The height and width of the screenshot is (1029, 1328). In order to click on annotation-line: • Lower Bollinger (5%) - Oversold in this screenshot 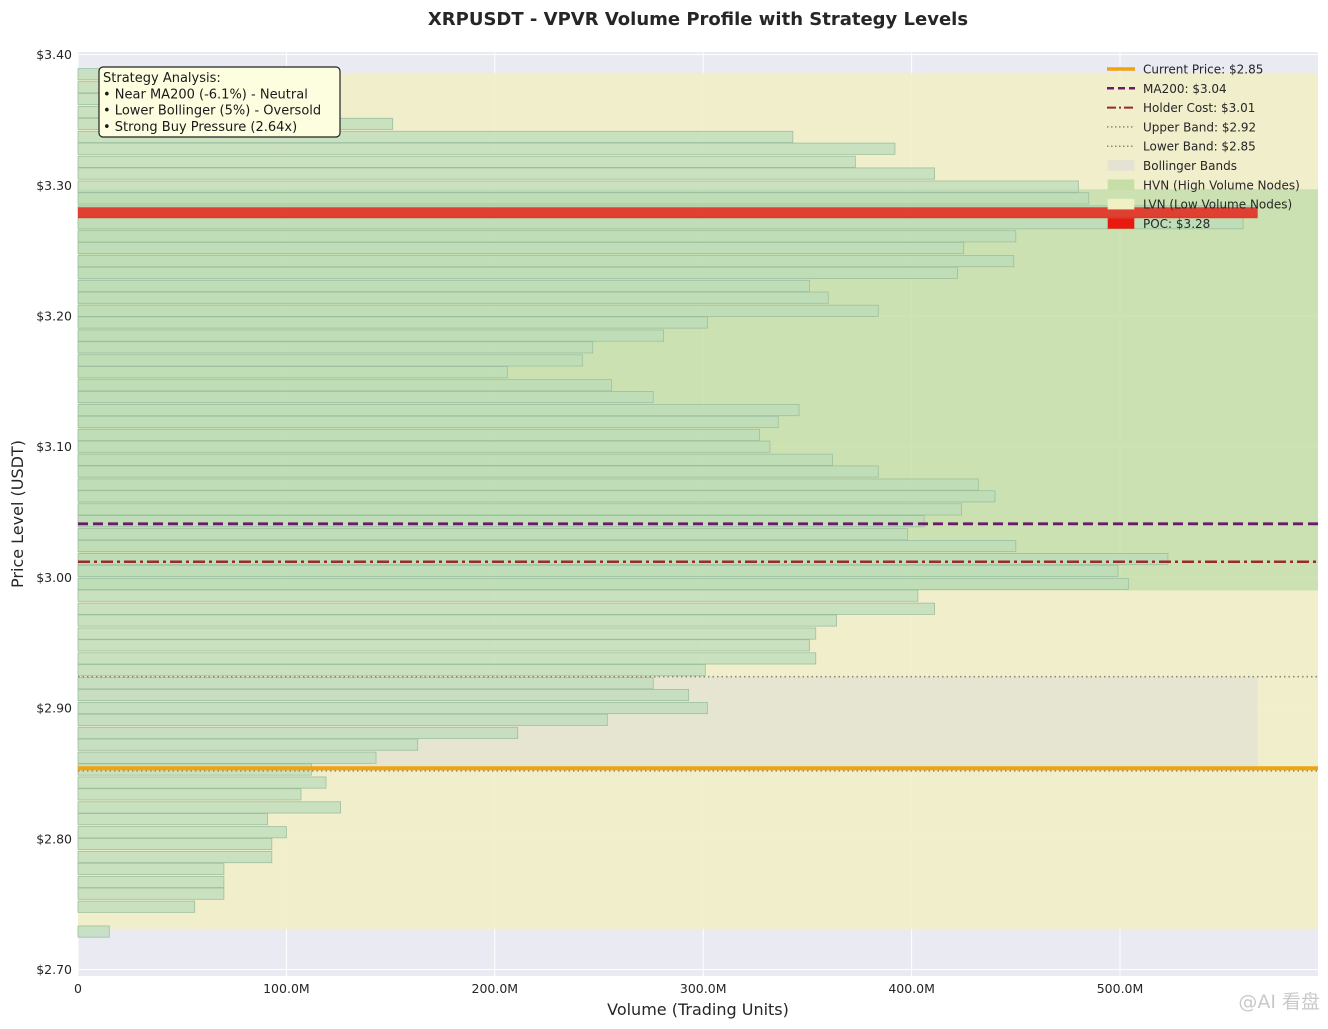, I will do `click(212, 111)`.